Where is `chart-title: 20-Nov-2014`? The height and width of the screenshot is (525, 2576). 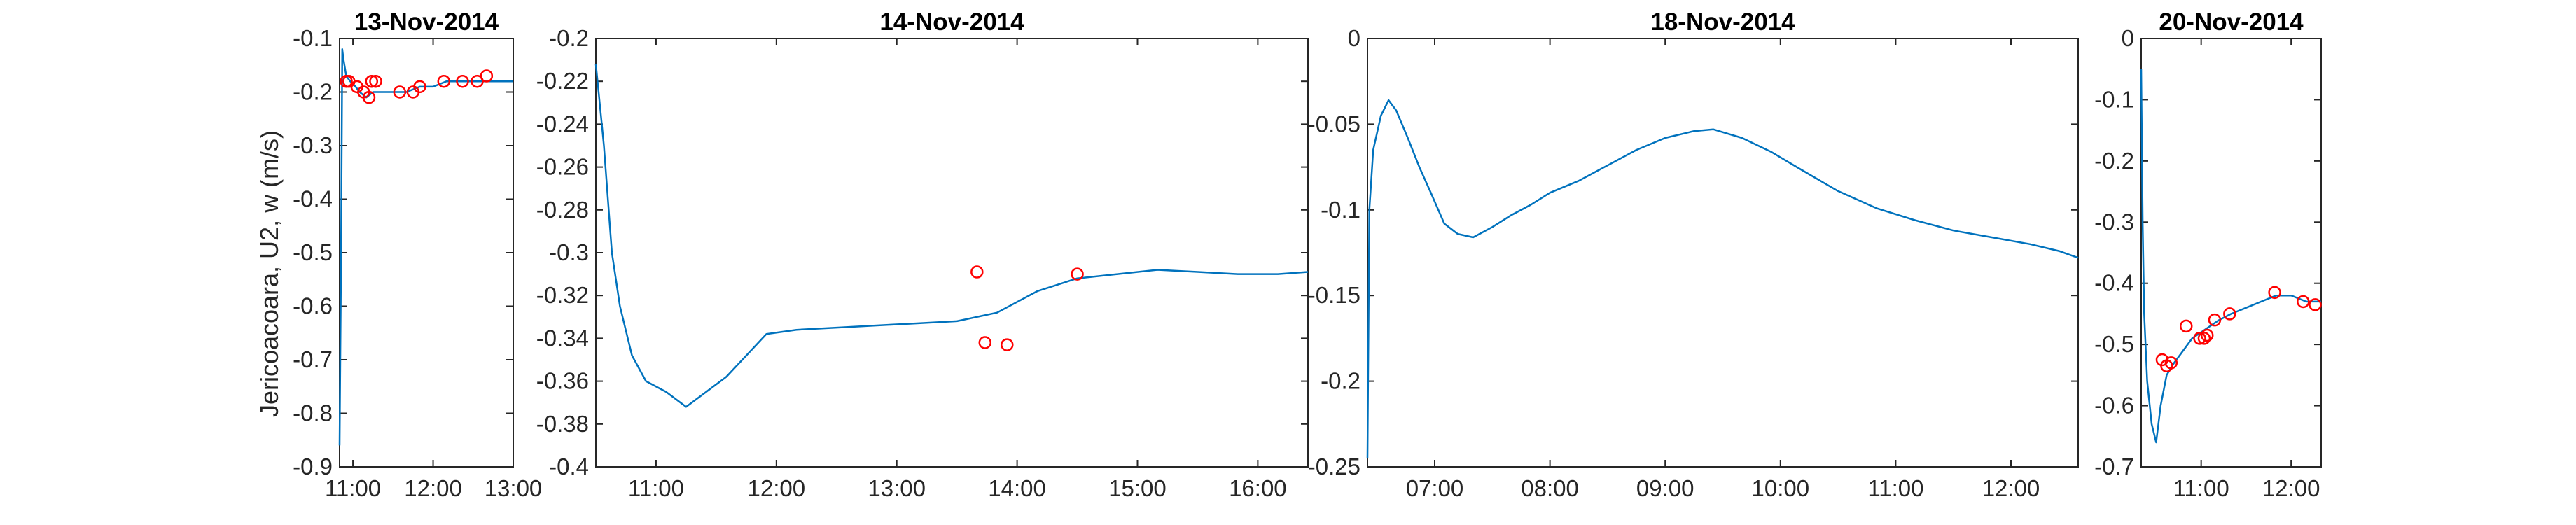 chart-title: 20-Nov-2014 is located at coordinates (2231, 22).